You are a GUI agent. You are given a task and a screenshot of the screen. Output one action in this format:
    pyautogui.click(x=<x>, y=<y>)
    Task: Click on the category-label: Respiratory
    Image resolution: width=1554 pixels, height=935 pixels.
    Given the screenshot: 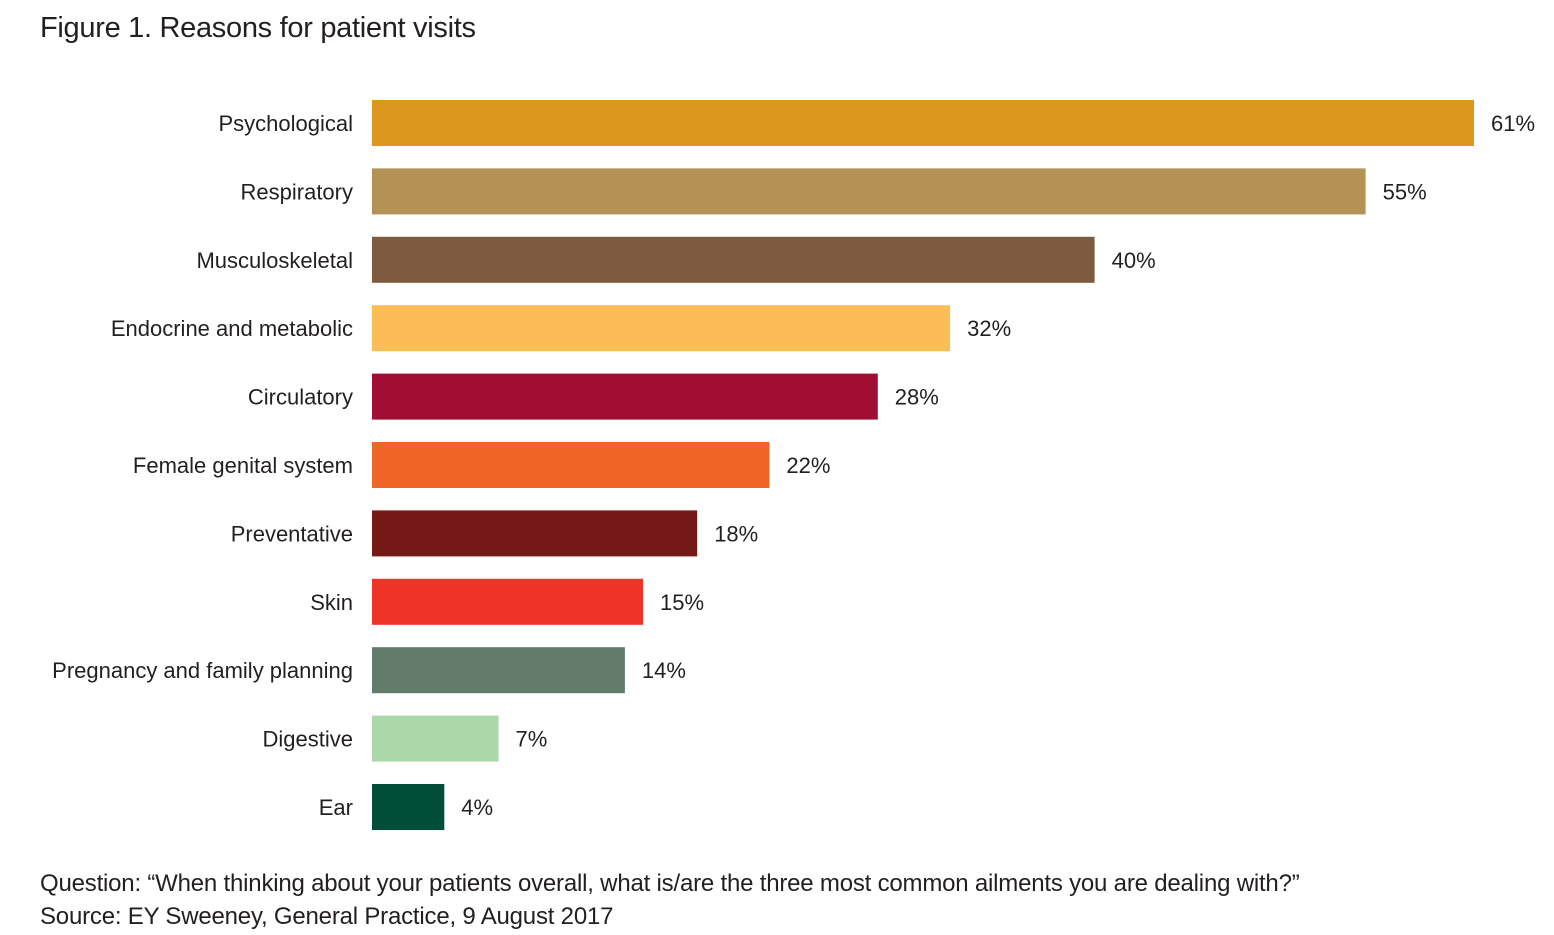 What is the action you would take?
    pyautogui.click(x=297, y=191)
    